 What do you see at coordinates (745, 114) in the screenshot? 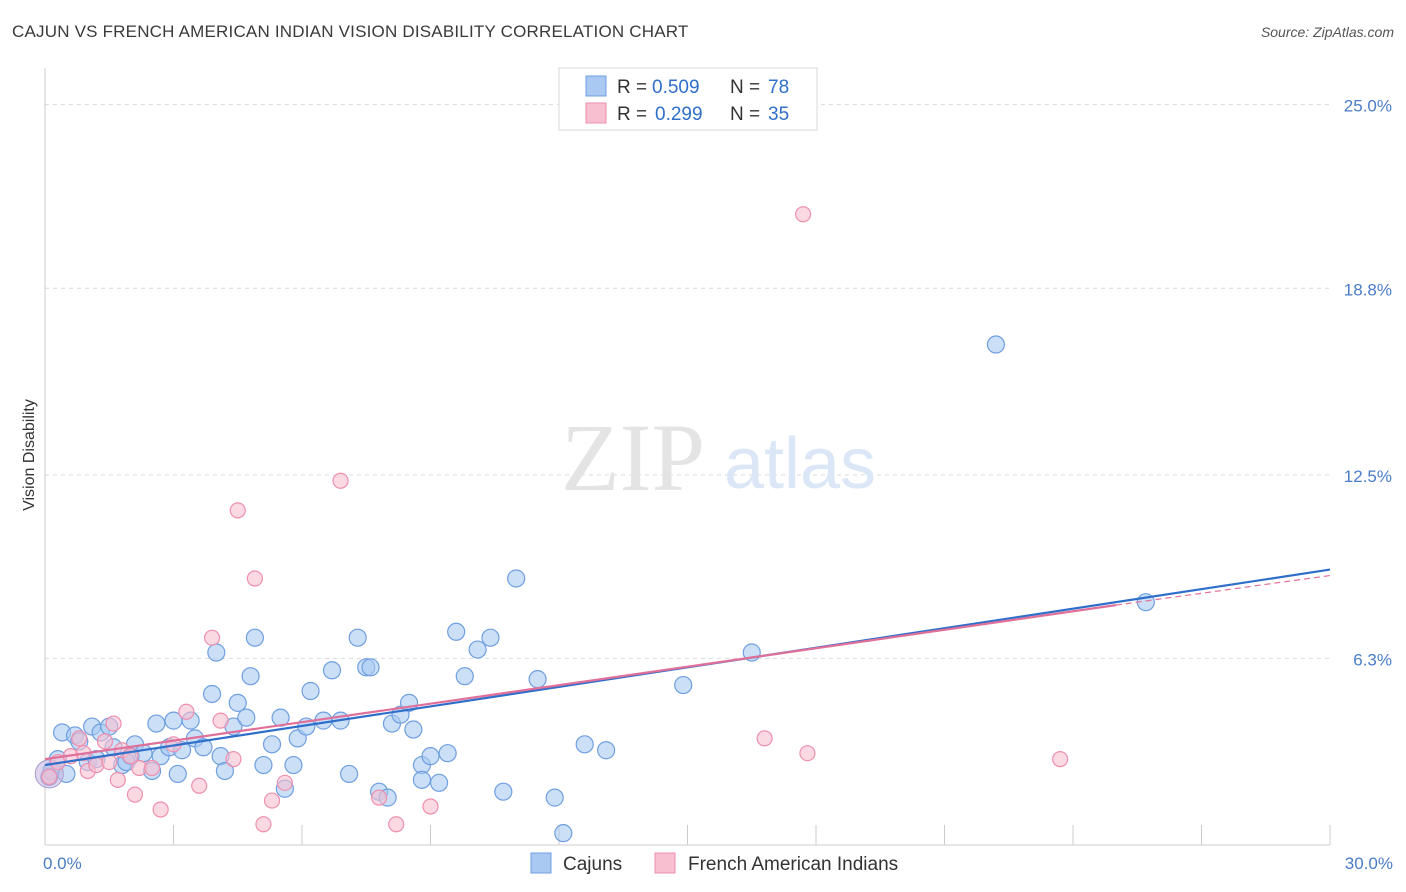
I see `legend-n-label-2: N =` at bounding box center [745, 114].